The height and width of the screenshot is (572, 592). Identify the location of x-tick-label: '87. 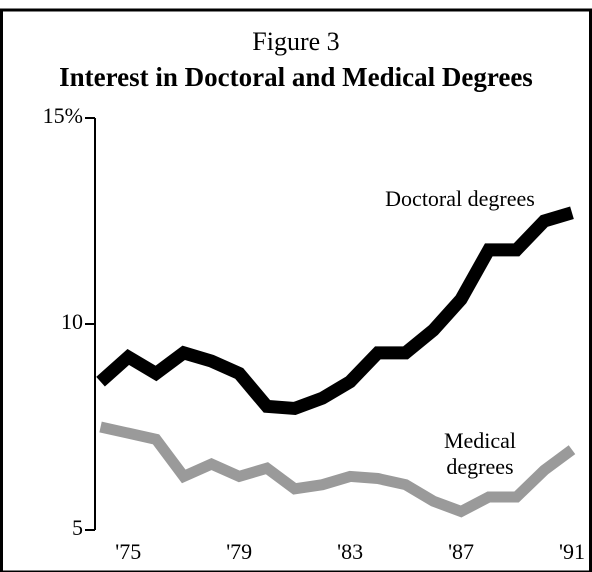
(461, 551).